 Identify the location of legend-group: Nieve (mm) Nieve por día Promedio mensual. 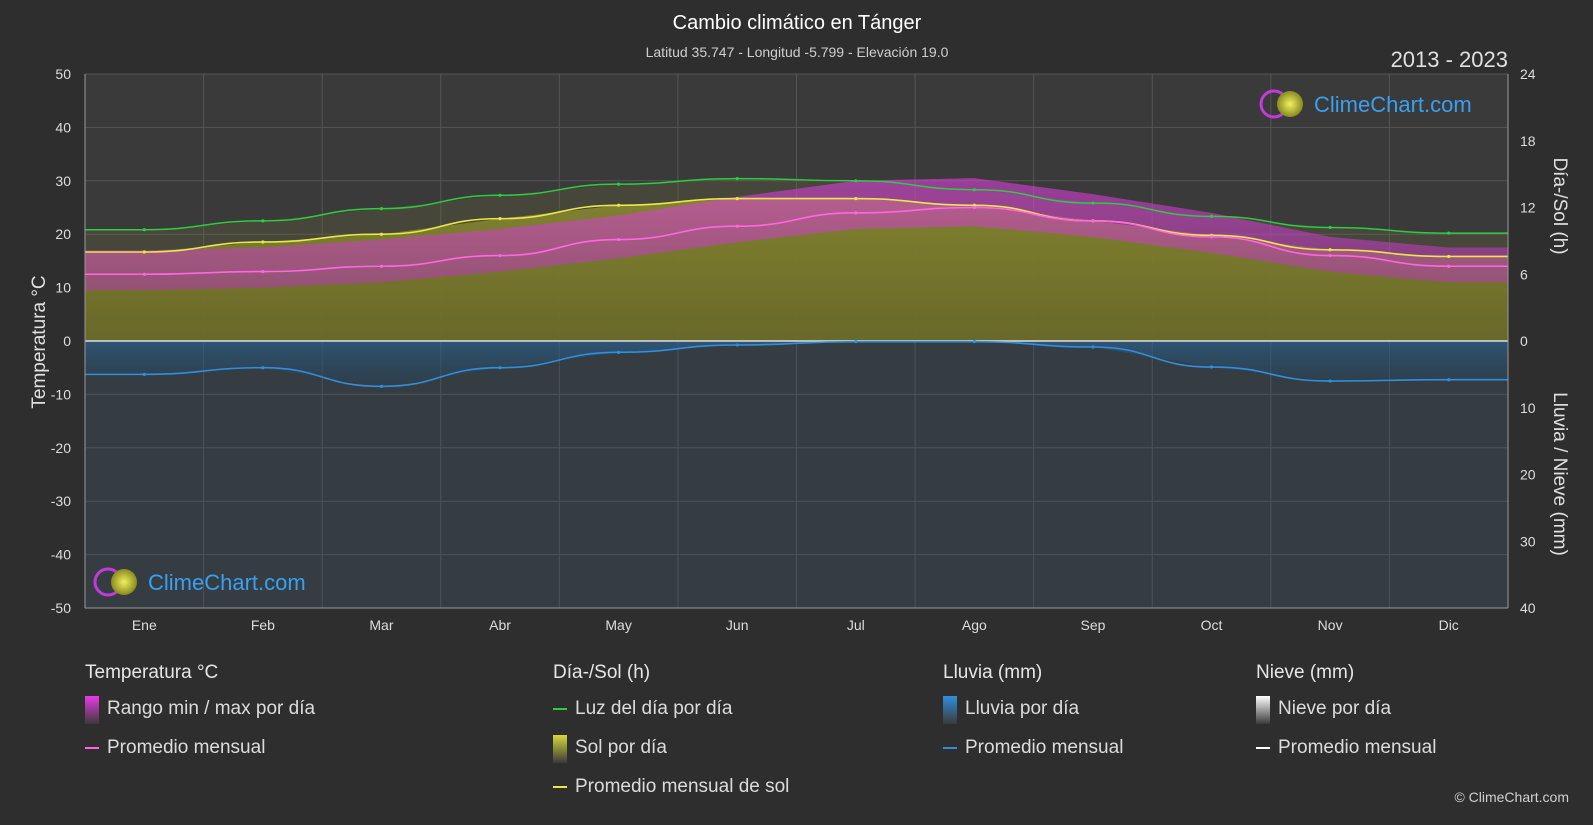
(1346, 719).